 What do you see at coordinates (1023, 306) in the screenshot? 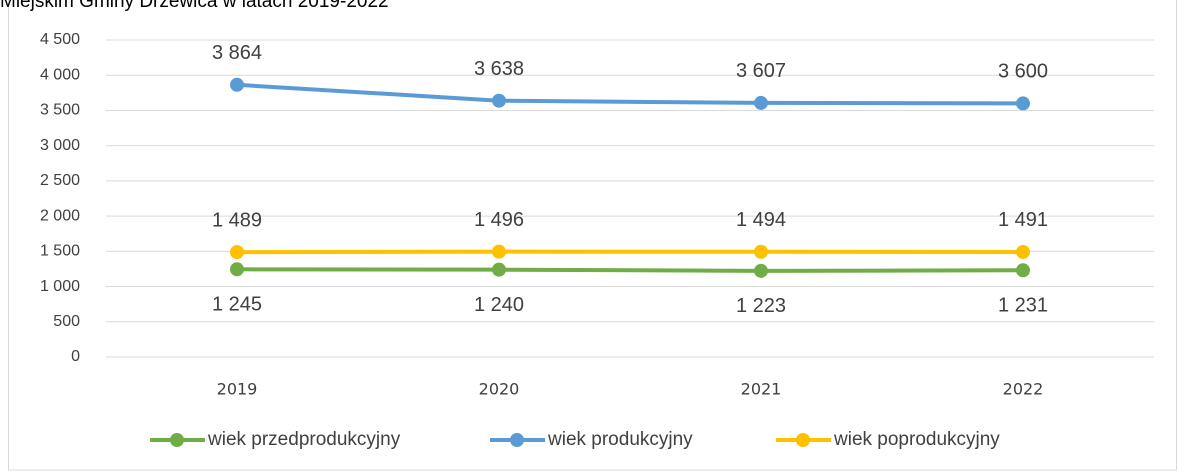
I see `data-label: 1 231` at bounding box center [1023, 306].